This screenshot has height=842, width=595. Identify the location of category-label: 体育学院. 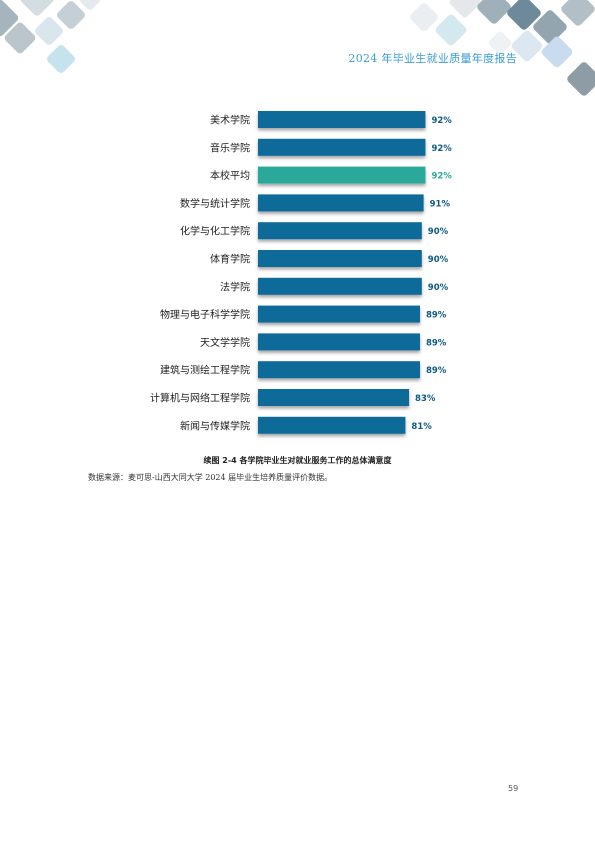
(230, 259).